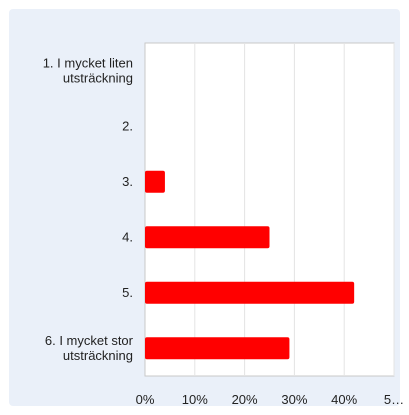 This screenshot has height=415, width=409. Describe the element at coordinates (127, 236) in the screenshot. I see `category-label: 4.` at that location.